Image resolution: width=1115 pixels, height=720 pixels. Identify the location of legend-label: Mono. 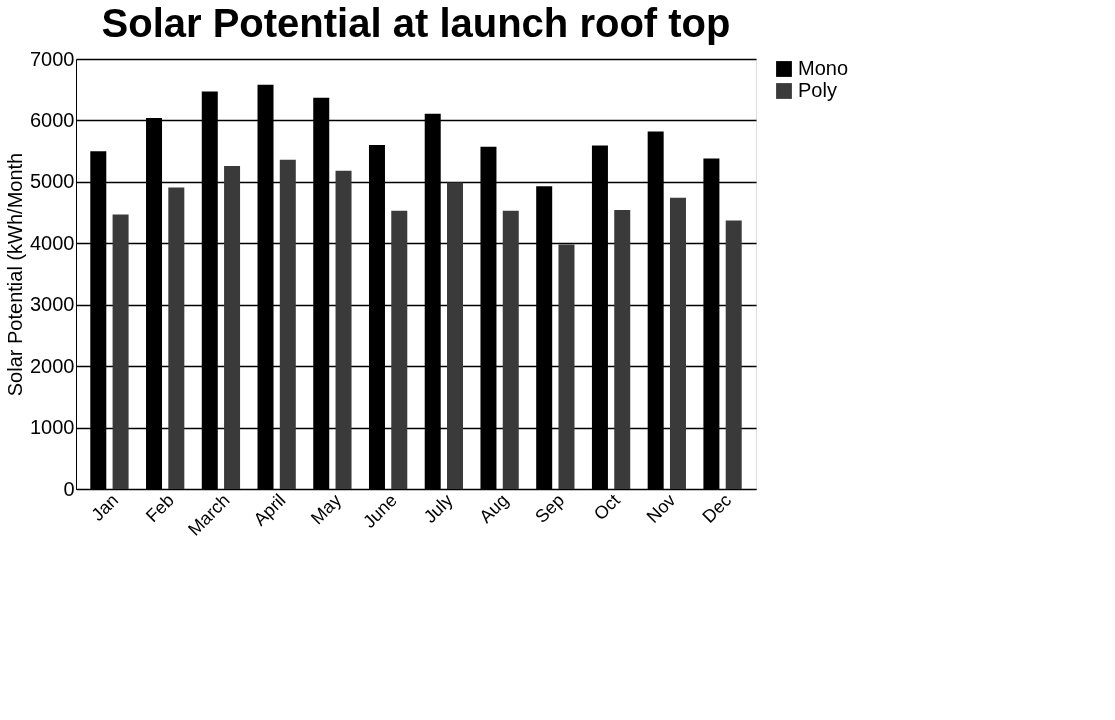
(823, 68).